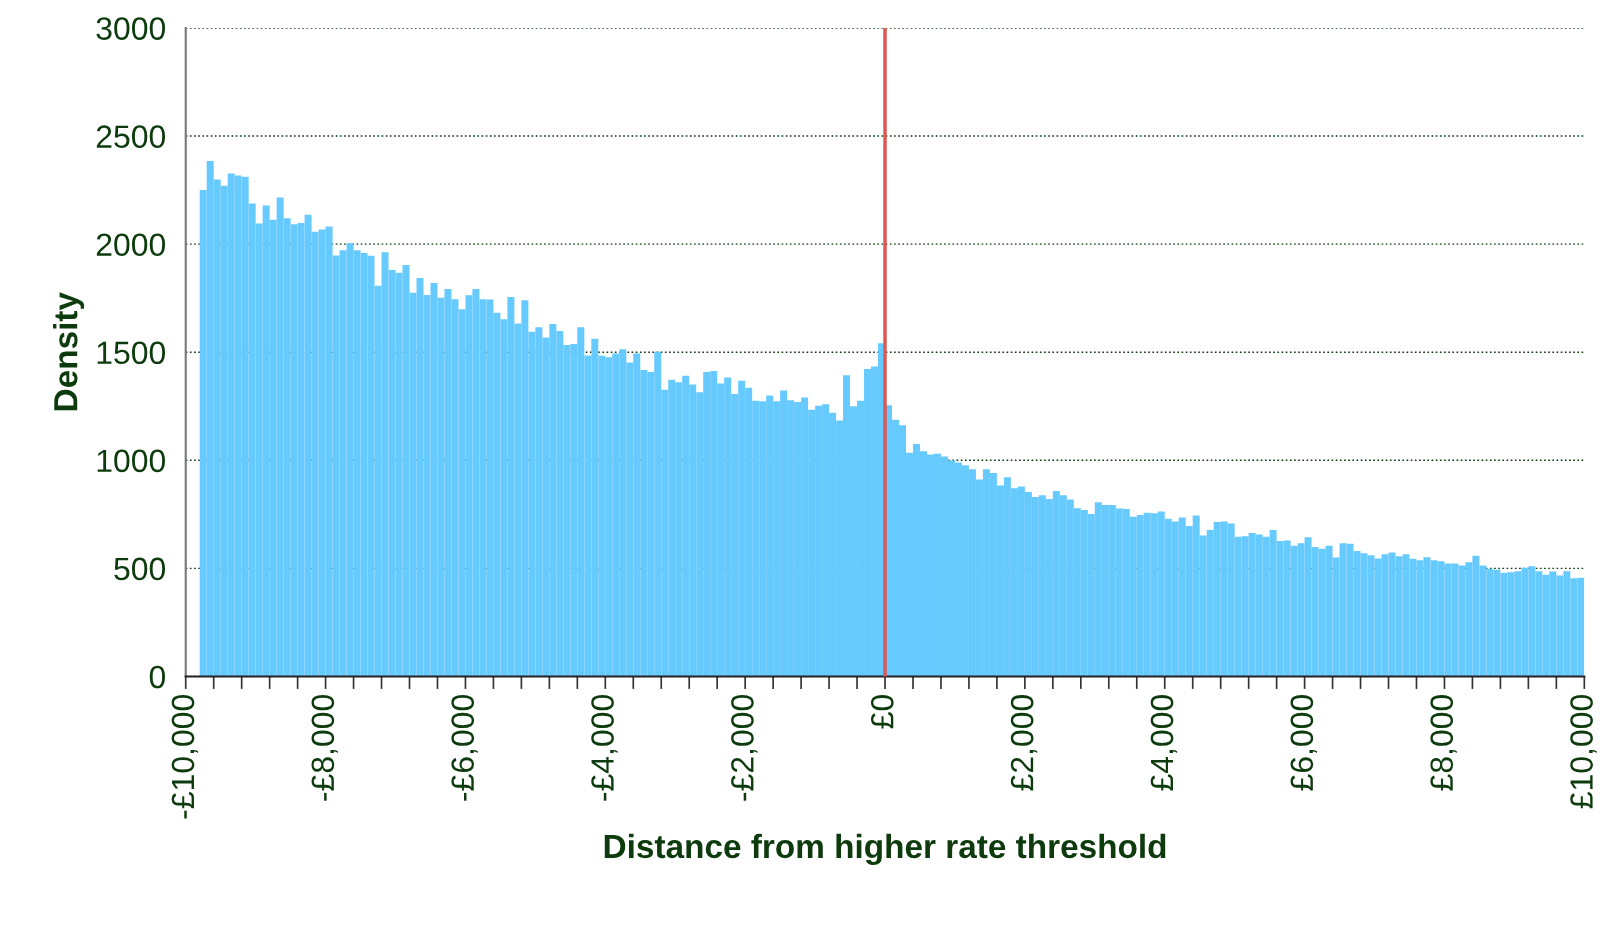 The height and width of the screenshot is (933, 1615). What do you see at coordinates (131, 245) in the screenshot?
I see `y-tick-label: 2000` at bounding box center [131, 245].